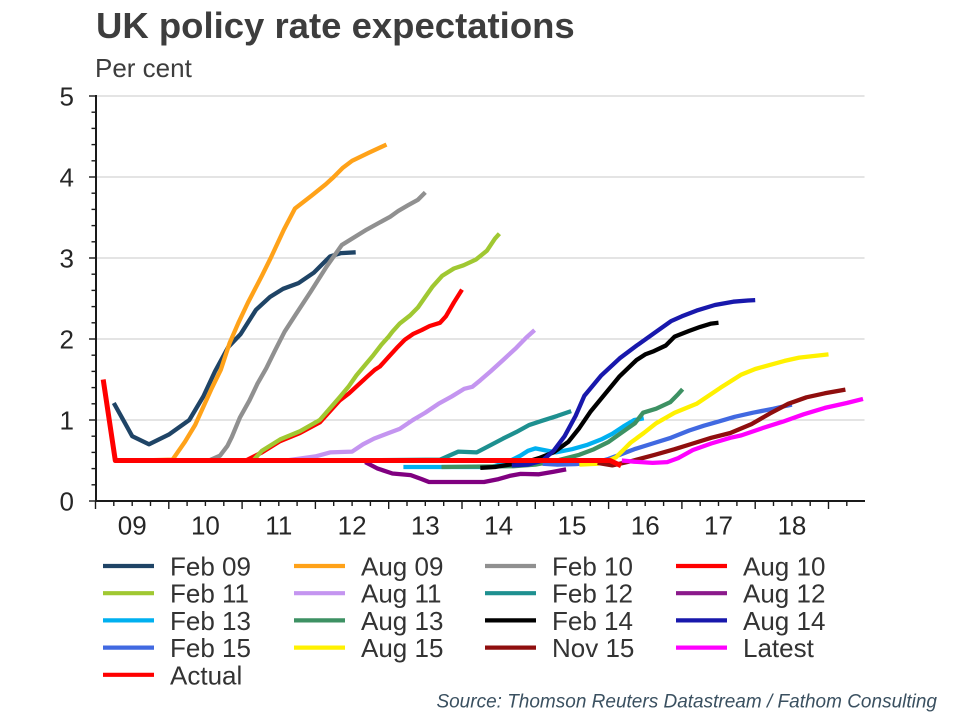  Describe the element at coordinates (210, 648) in the screenshot. I see `svg-text: Feb 15` at that location.